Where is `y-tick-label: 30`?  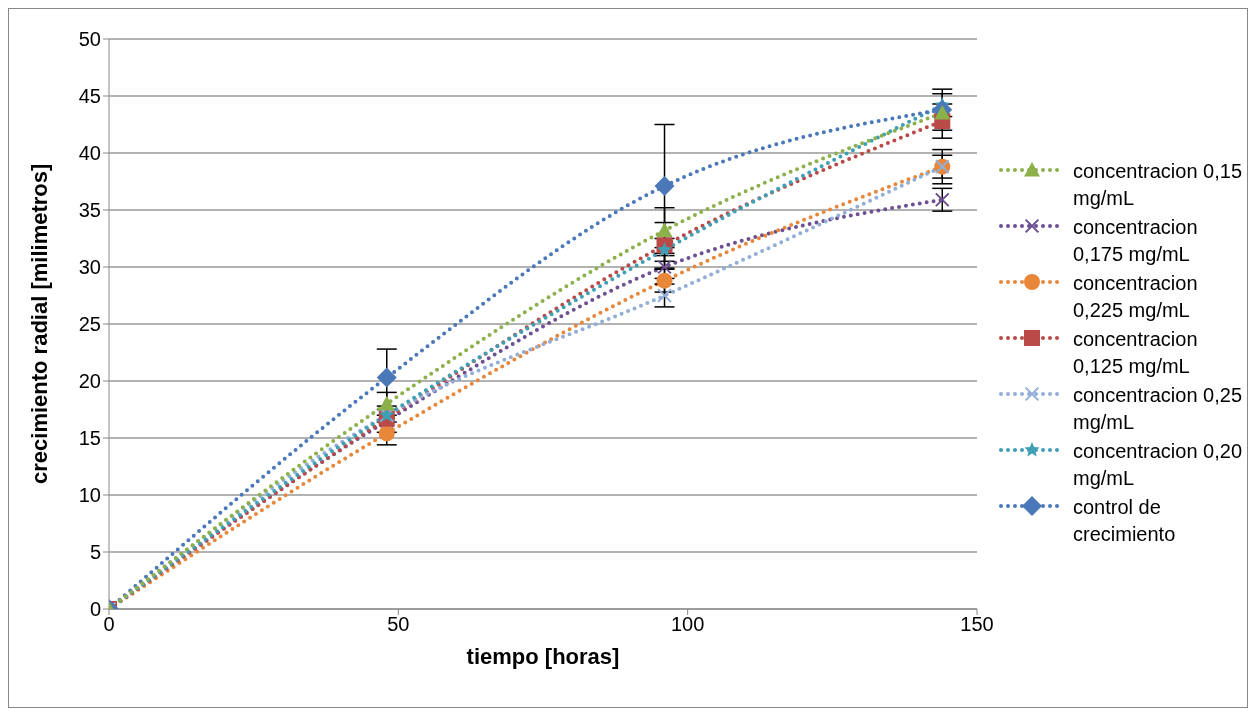
y-tick-label: 30 is located at coordinates (89, 267).